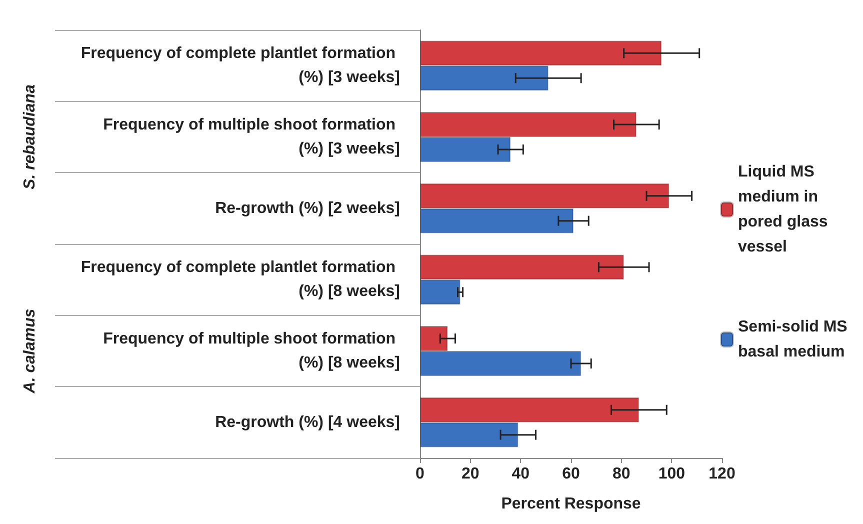  I want to click on x-tick-label: 120, so click(722, 474).